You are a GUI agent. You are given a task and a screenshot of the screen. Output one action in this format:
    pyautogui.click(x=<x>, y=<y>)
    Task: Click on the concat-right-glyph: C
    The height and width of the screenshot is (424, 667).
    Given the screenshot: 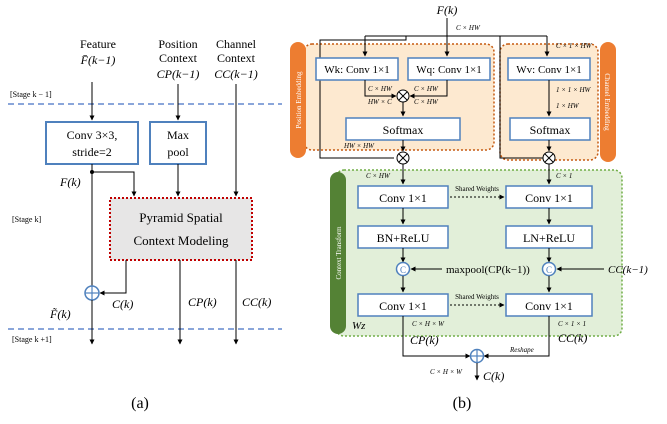 What is the action you would take?
    pyautogui.click(x=549, y=270)
    